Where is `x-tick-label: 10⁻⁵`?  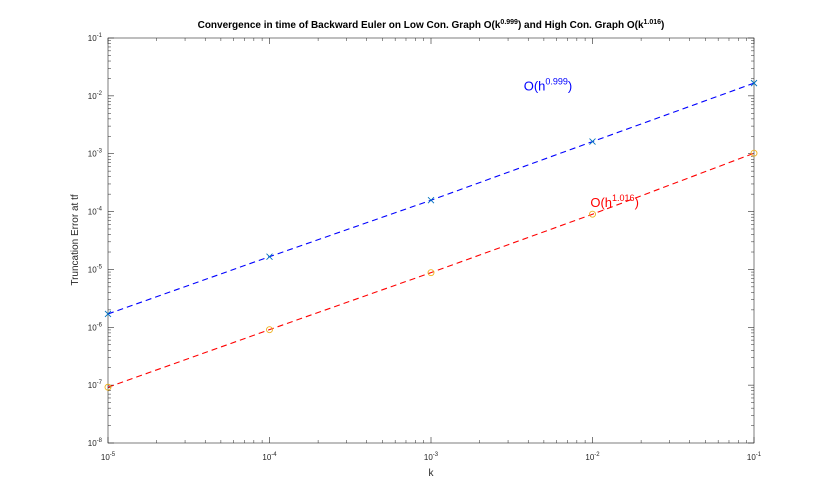
x-tick-label: 10⁻⁵ is located at coordinates (108, 457).